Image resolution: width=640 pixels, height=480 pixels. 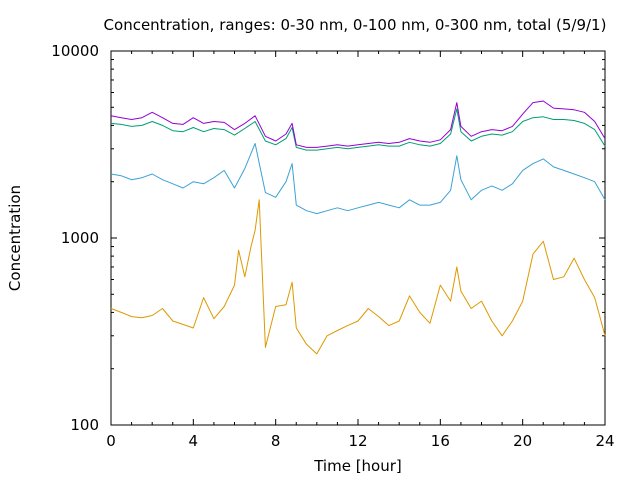 What do you see at coordinates (357, 466) in the screenshot?
I see `x-axis-title: Time [hour]` at bounding box center [357, 466].